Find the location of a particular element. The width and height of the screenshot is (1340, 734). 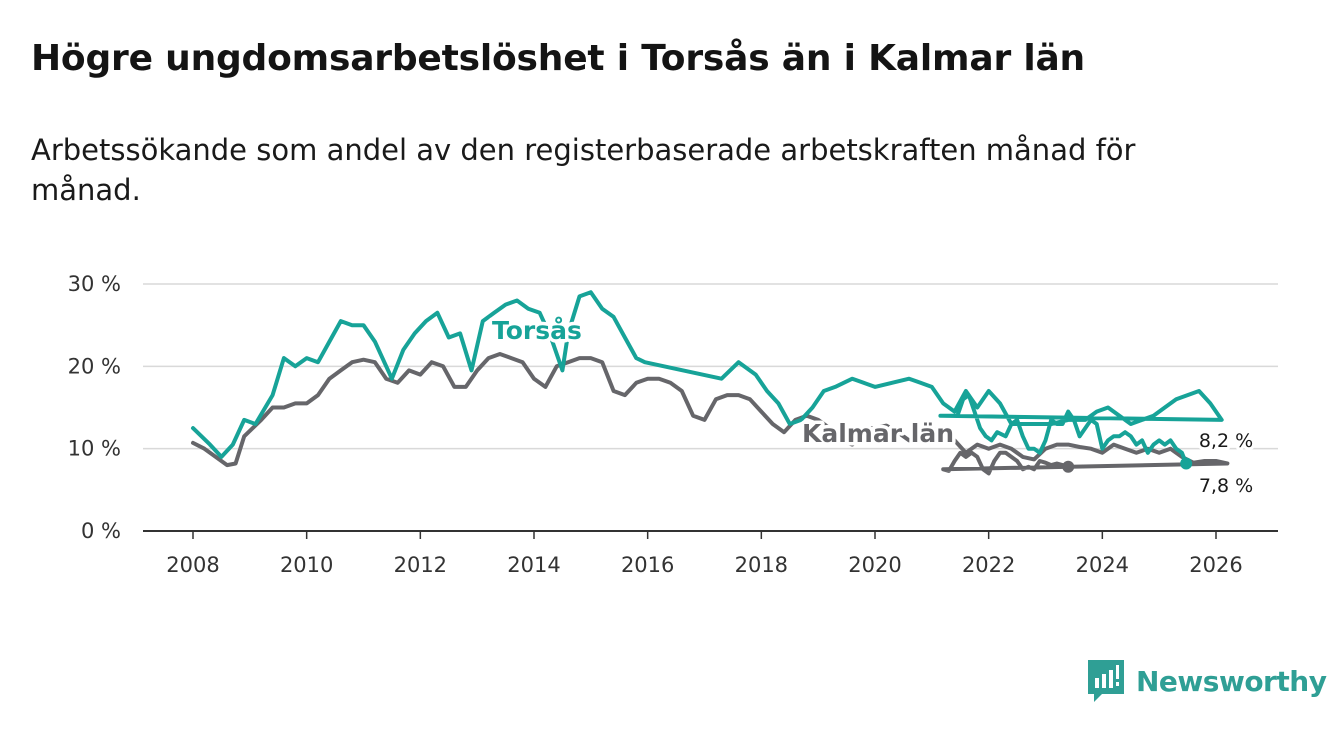

x-tick-label: 2016 is located at coordinates (647, 565).